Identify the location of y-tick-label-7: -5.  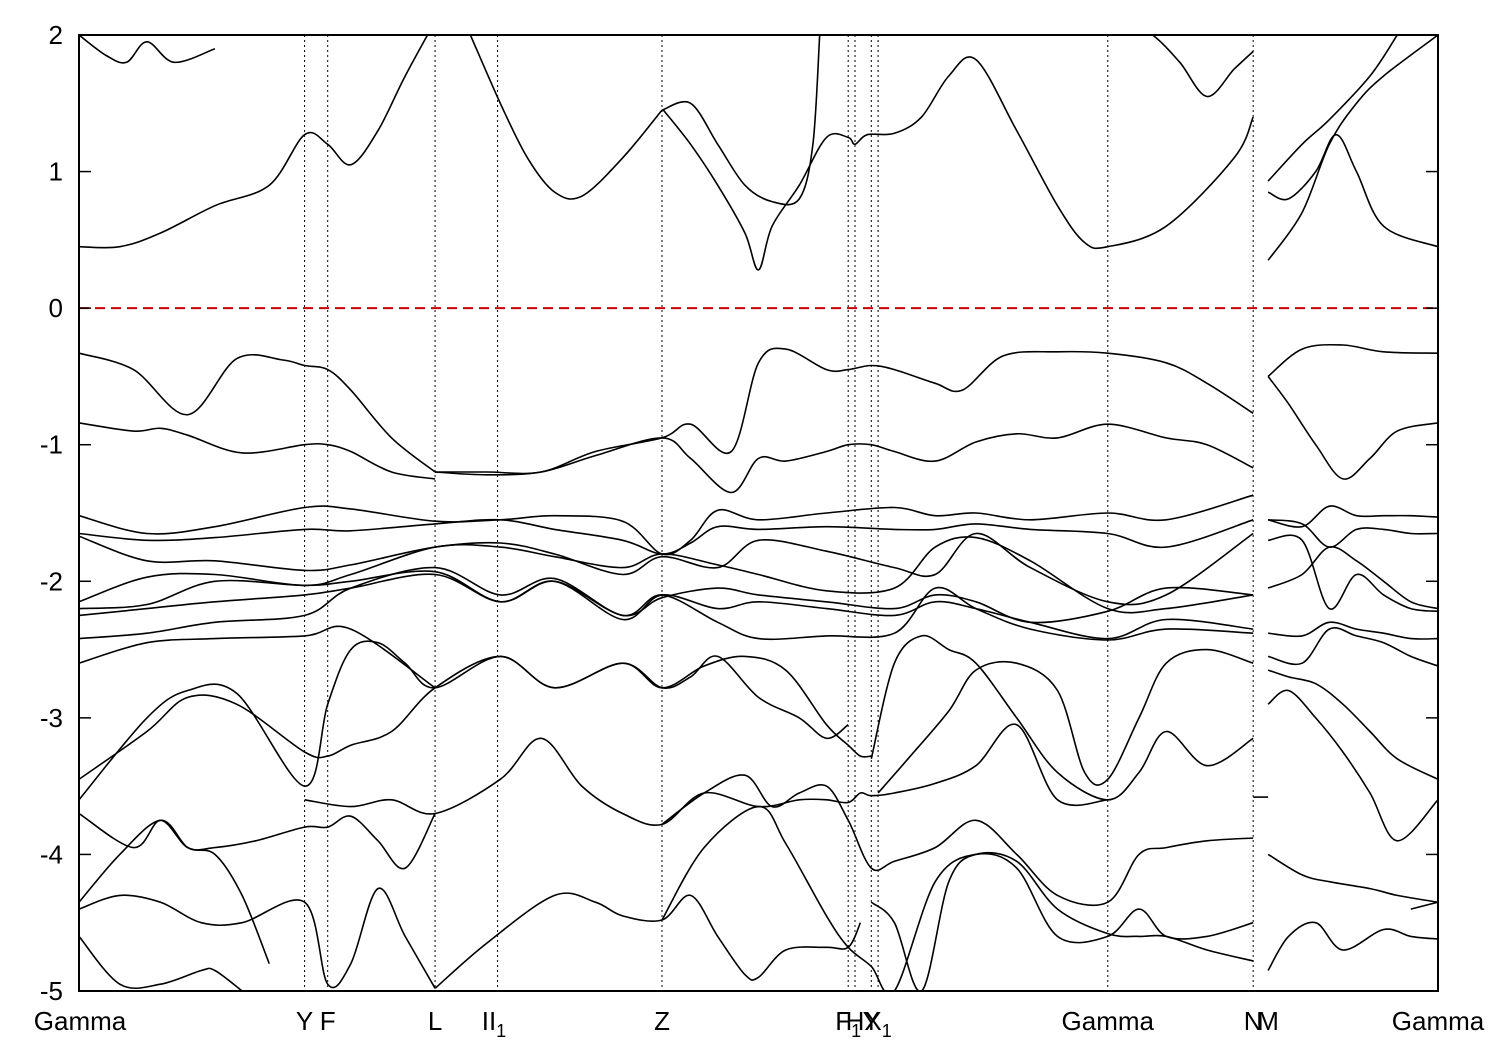
(51, 991).